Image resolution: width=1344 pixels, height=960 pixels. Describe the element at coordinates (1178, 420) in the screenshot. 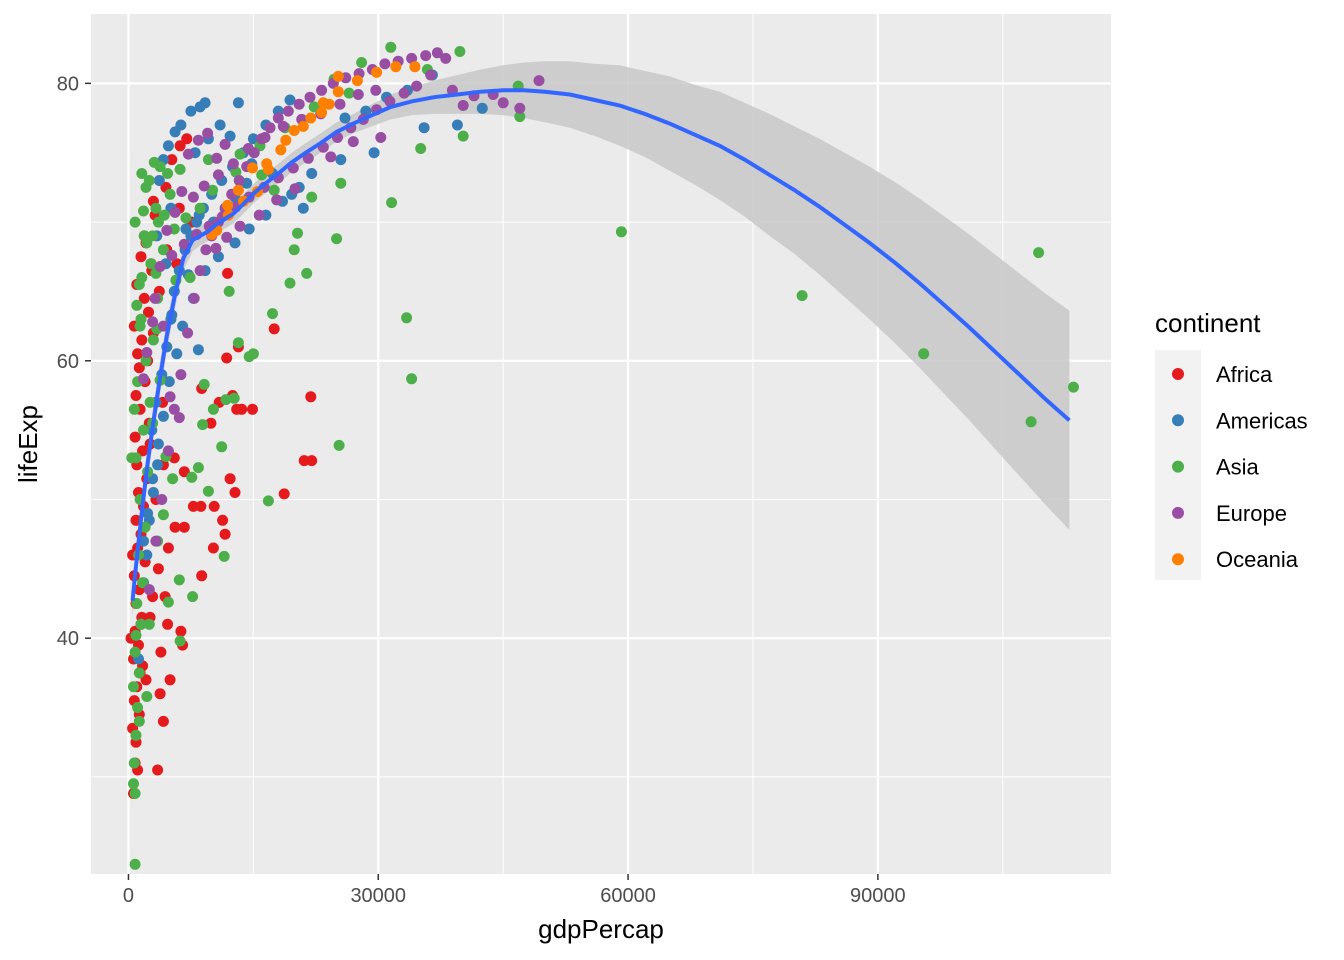

I see `legend-key-americas` at that location.